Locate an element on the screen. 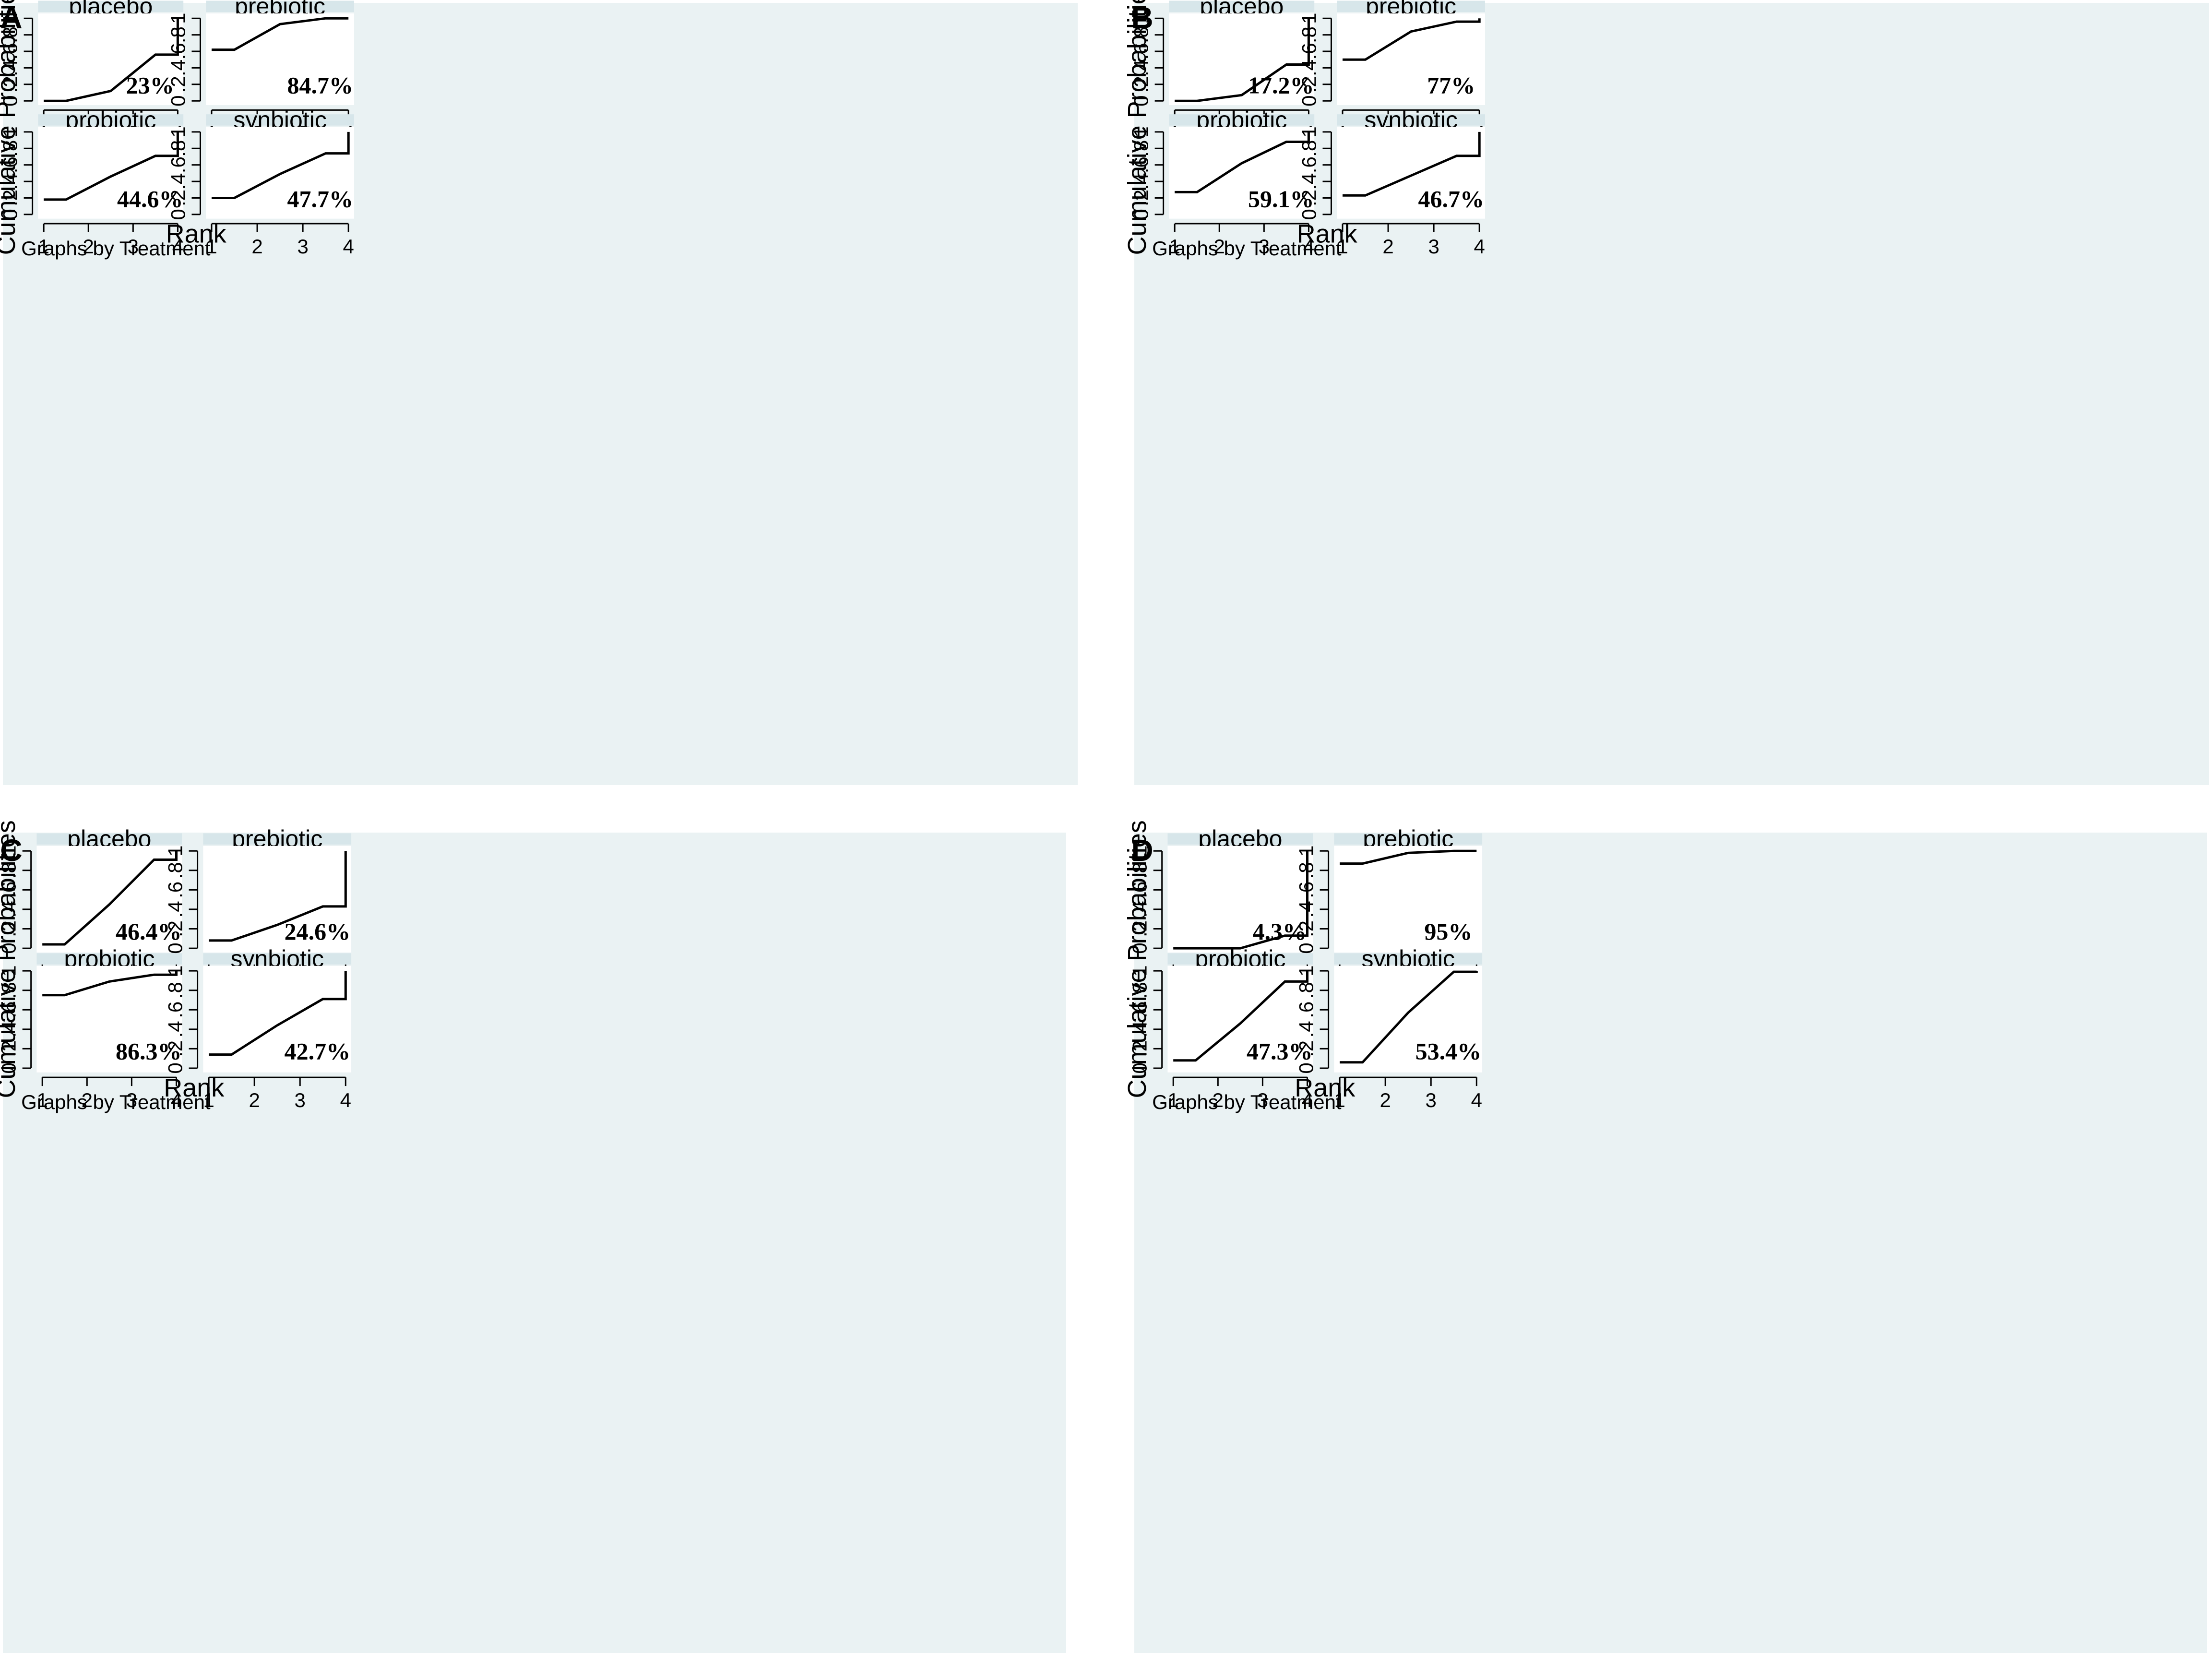 The image size is (2212, 1657). sucra-annotation: 46.7% is located at coordinates (1451, 198).